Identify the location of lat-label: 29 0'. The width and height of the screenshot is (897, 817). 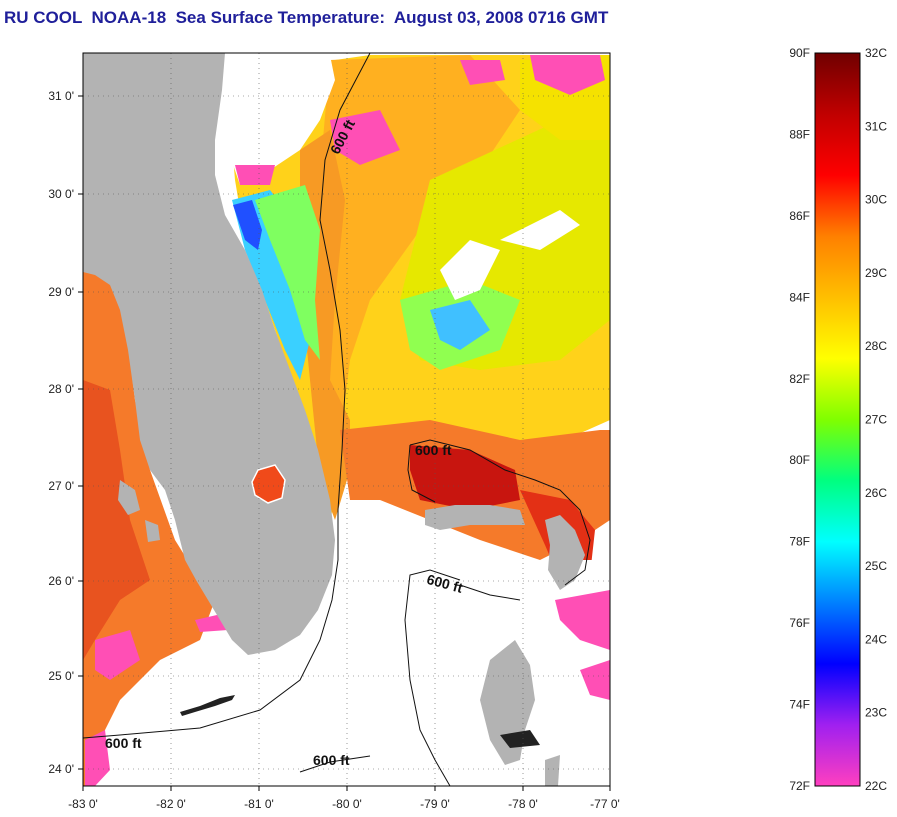
(61, 292).